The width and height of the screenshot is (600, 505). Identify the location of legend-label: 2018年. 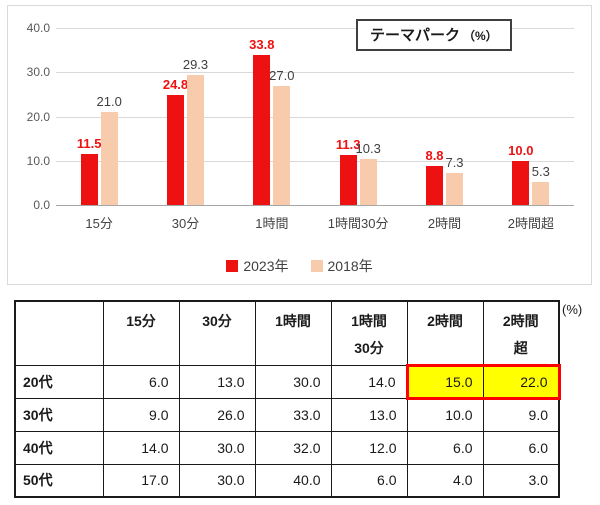
(350, 266).